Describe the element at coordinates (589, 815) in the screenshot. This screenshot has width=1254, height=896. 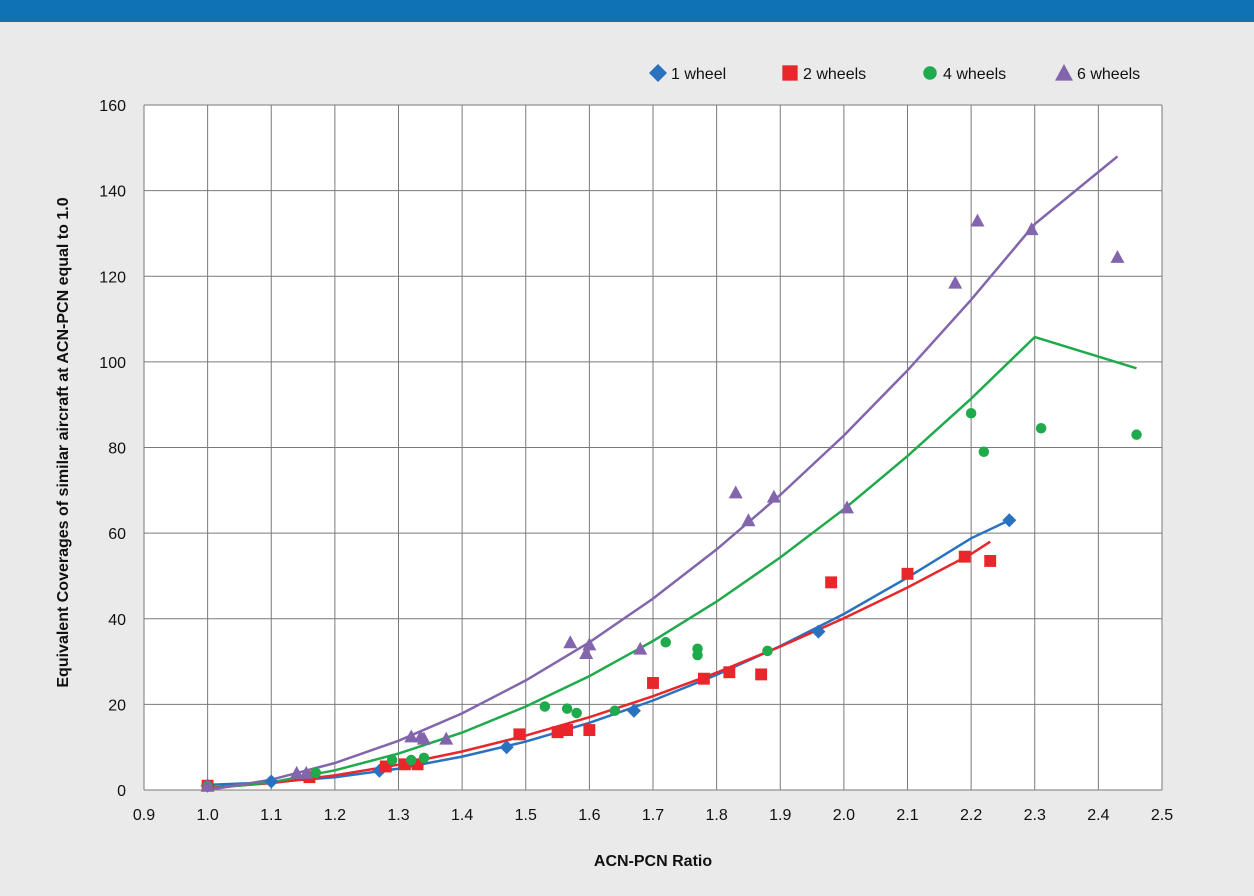
I see `x-tick-label: 1.6` at that location.